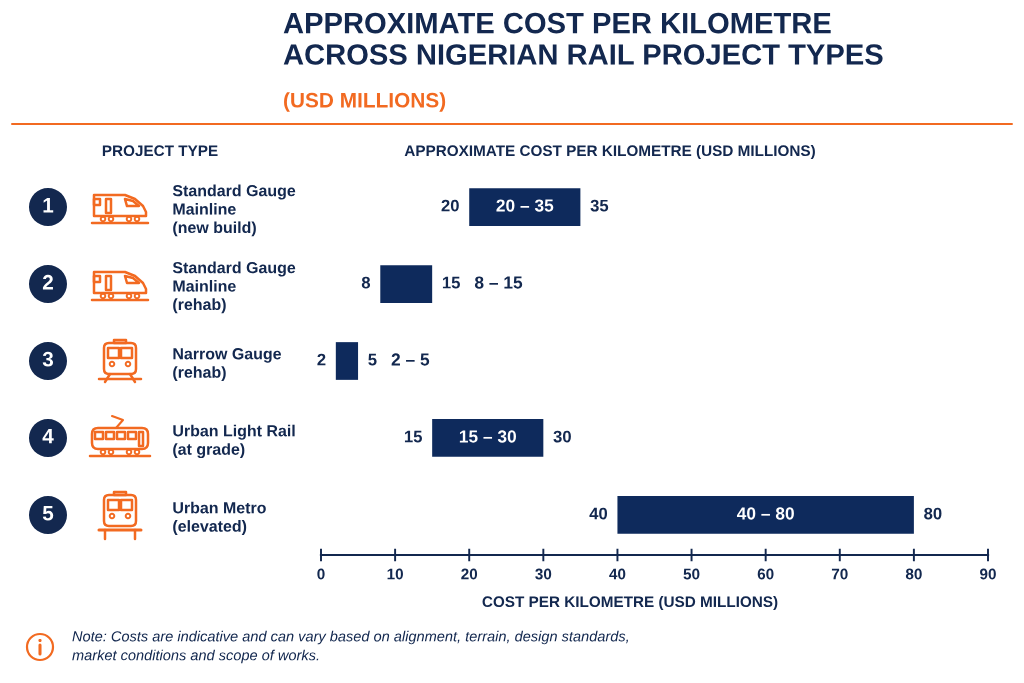 This screenshot has height=683, width=1024. I want to click on x-tick-label: 50, so click(691, 574).